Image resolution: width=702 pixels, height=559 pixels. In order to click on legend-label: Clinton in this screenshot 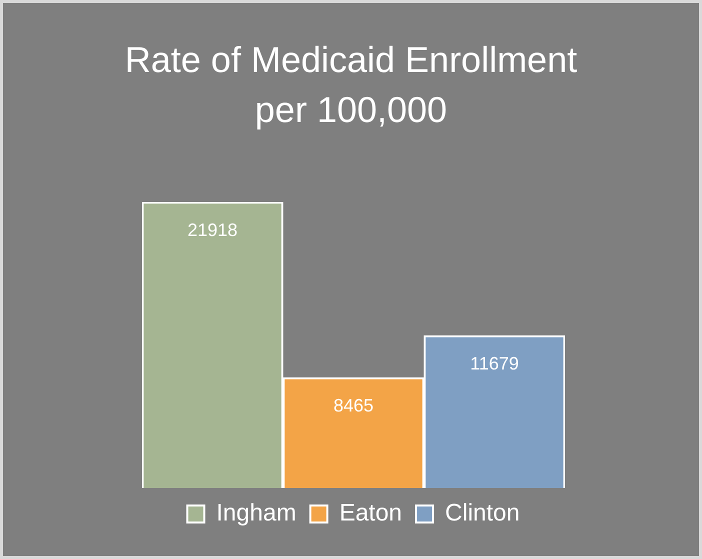, I will do `click(482, 513)`.